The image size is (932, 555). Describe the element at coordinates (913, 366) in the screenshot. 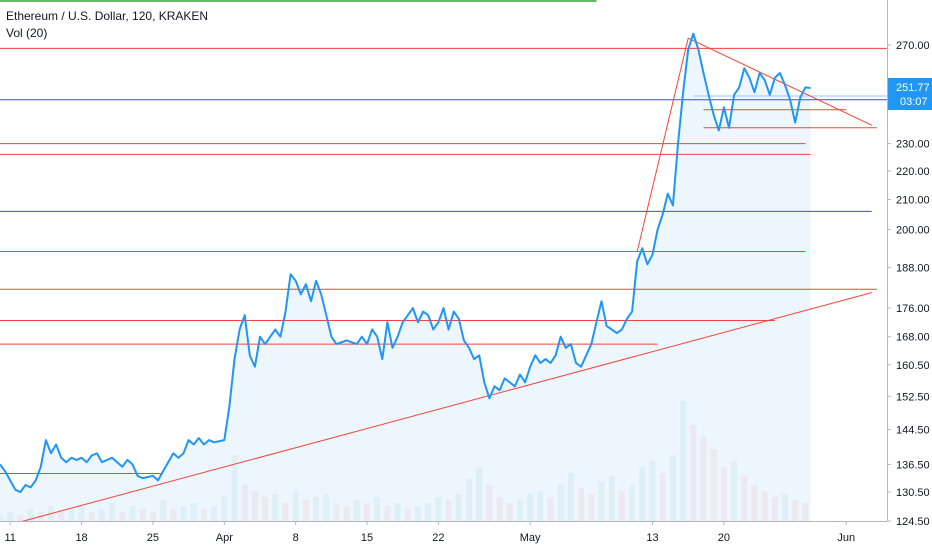

I see `y-tick-label: 160.50` at that location.